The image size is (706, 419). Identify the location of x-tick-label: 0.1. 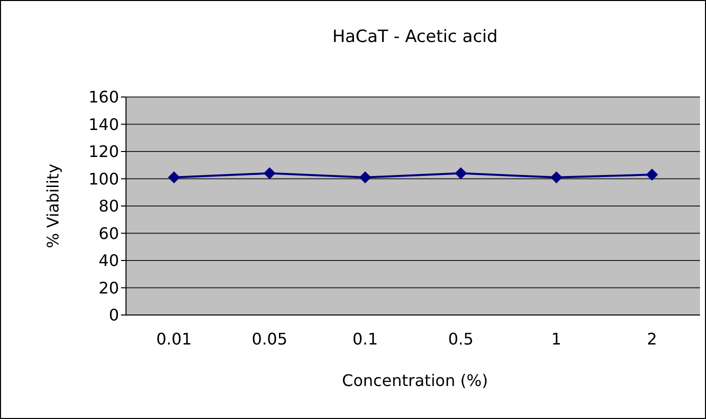
(365, 338).